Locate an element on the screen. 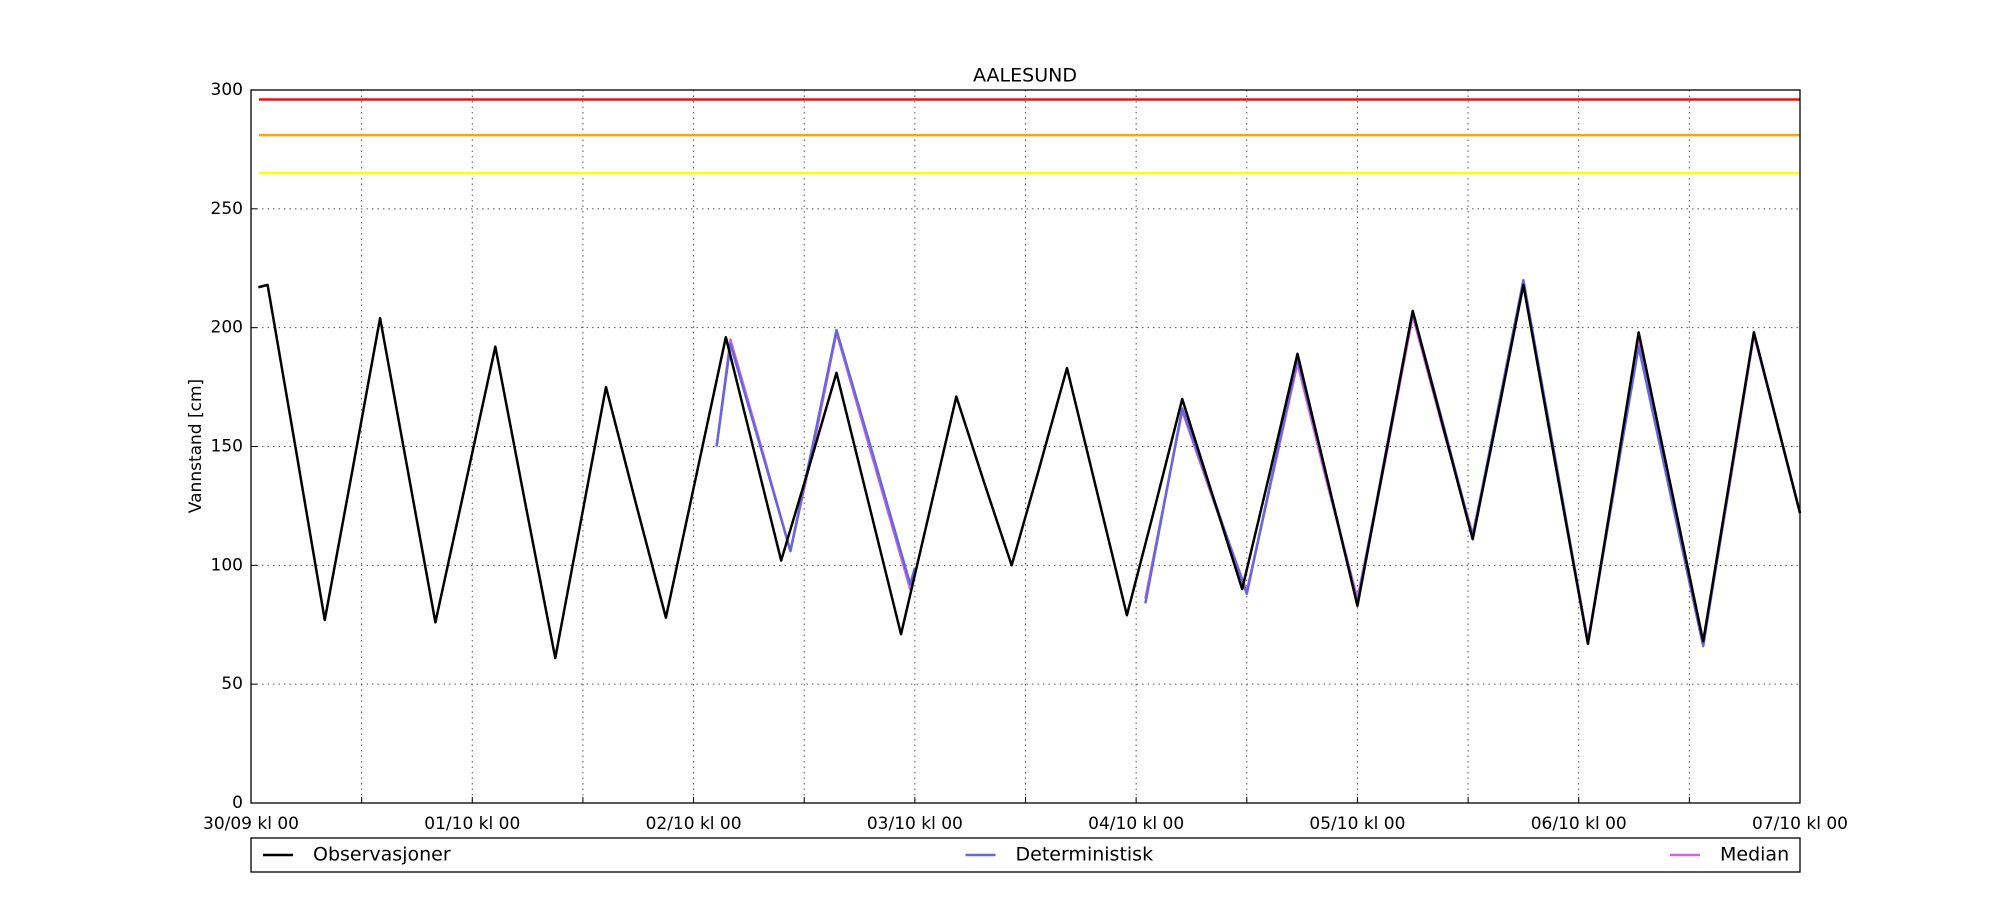 The width and height of the screenshot is (2000, 900). legend-label: Median is located at coordinates (1754, 855).